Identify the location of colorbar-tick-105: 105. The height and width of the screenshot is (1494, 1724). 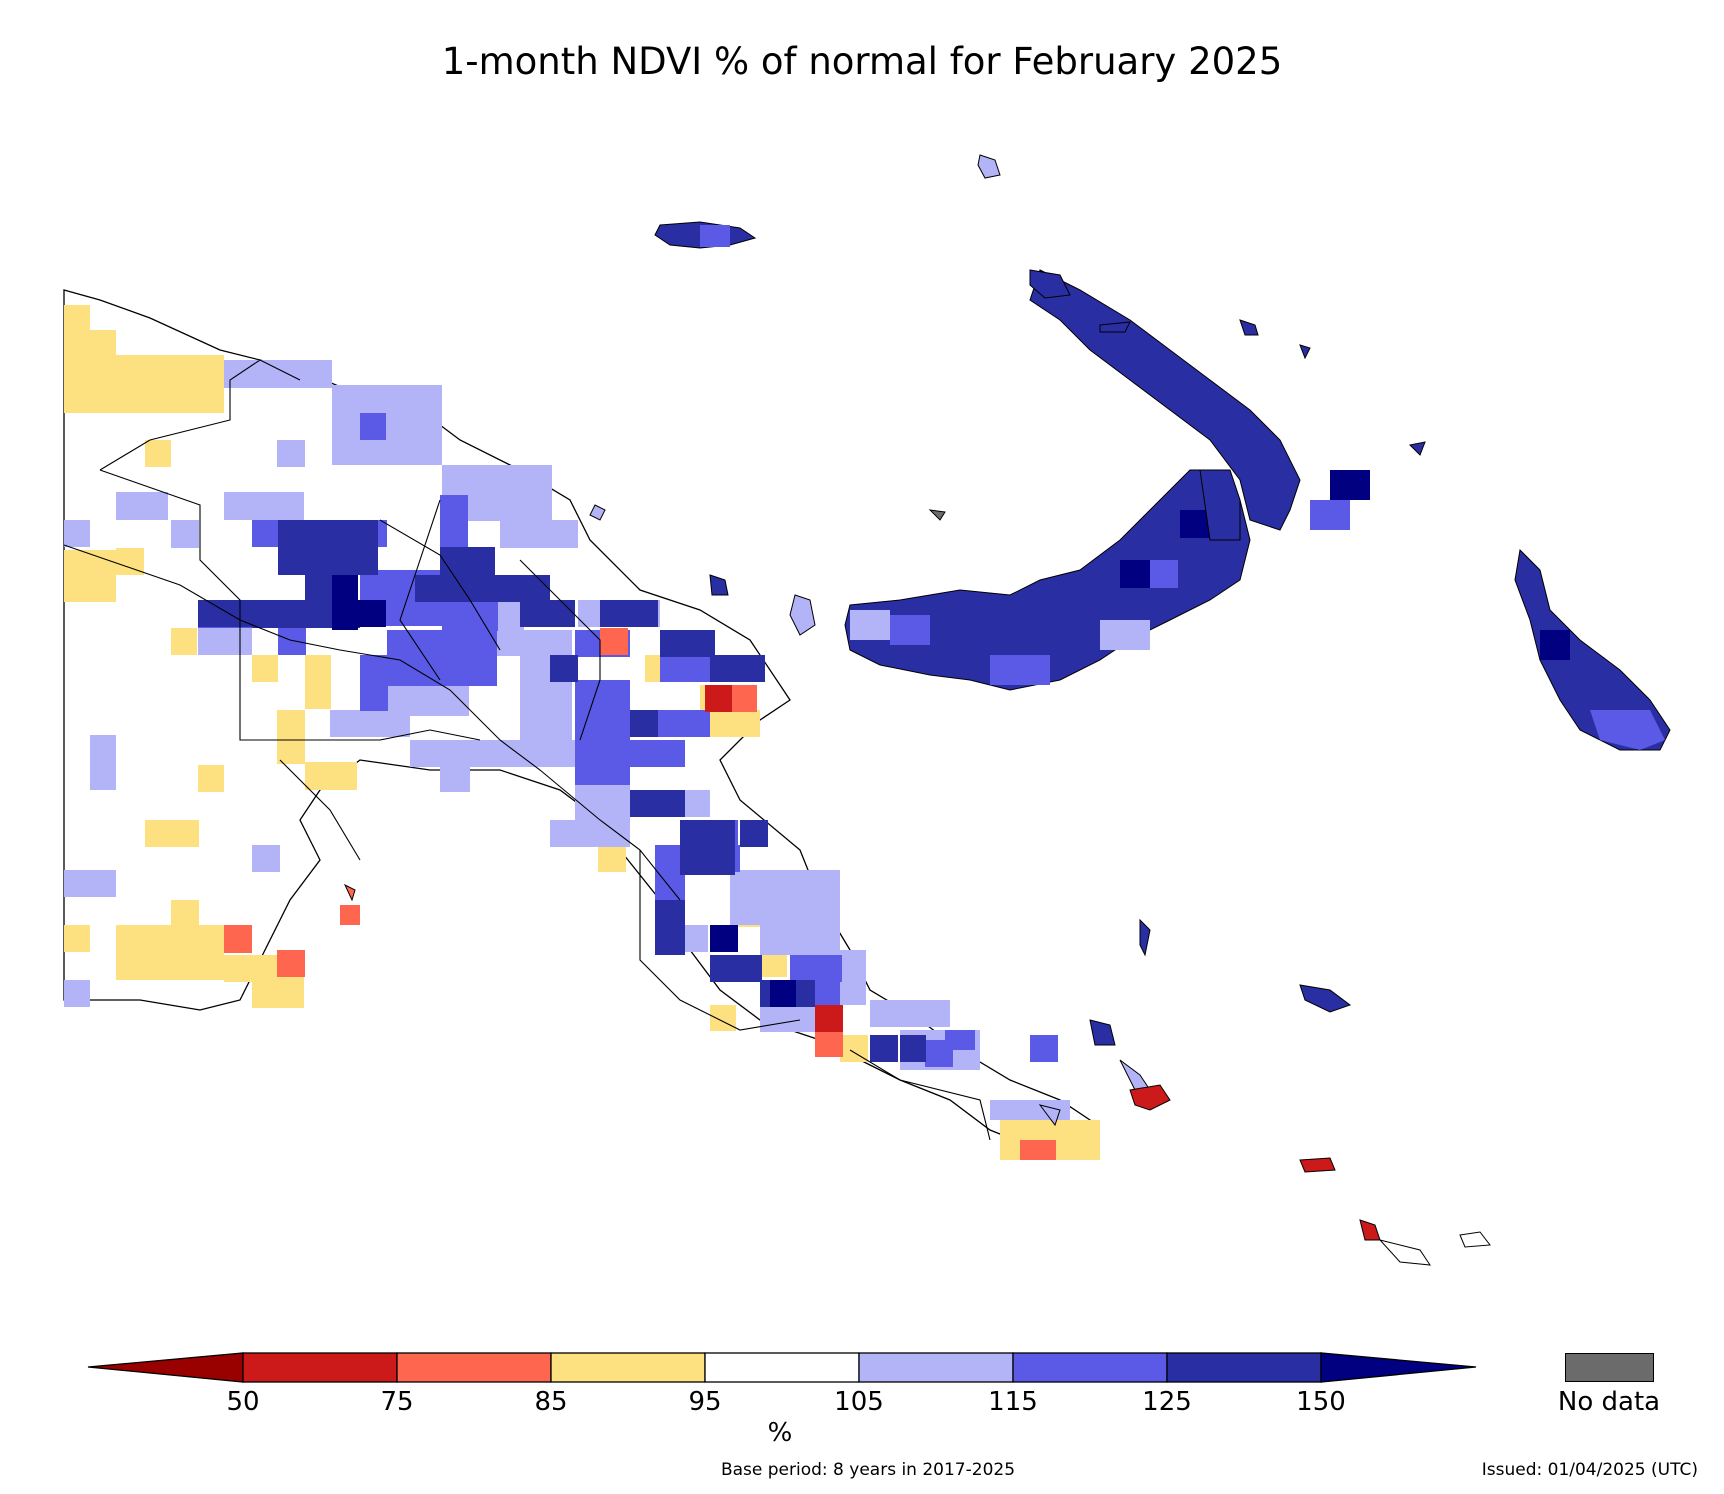
(859, 1402).